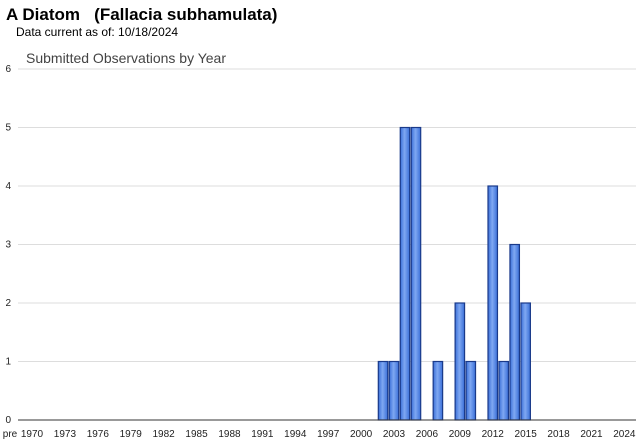 The image size is (640, 442). Describe the element at coordinates (229, 434) in the screenshot. I see `x-tick-label: 1988` at that location.